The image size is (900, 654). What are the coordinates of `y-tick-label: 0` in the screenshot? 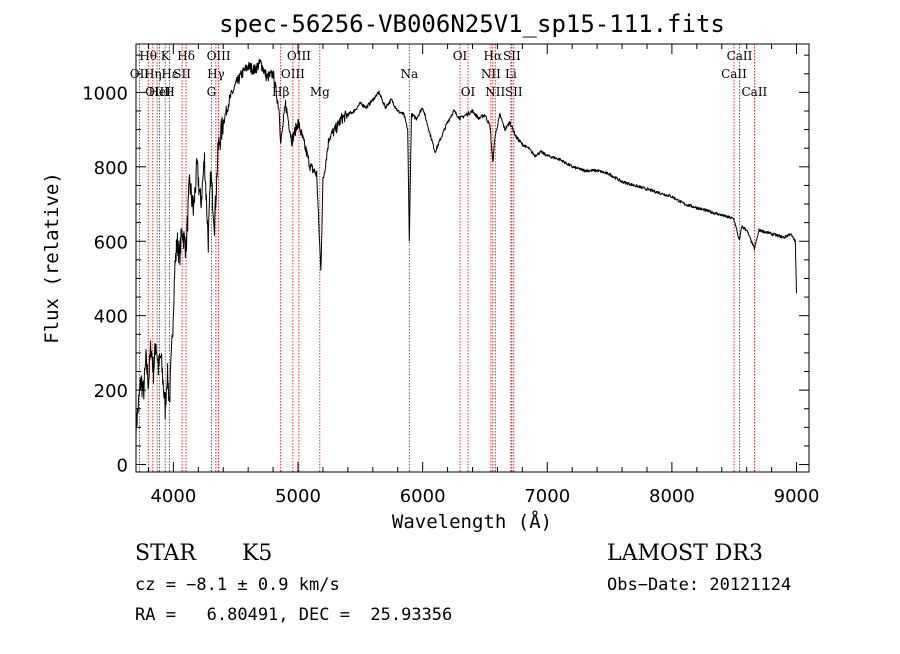 It's located at (122, 466).